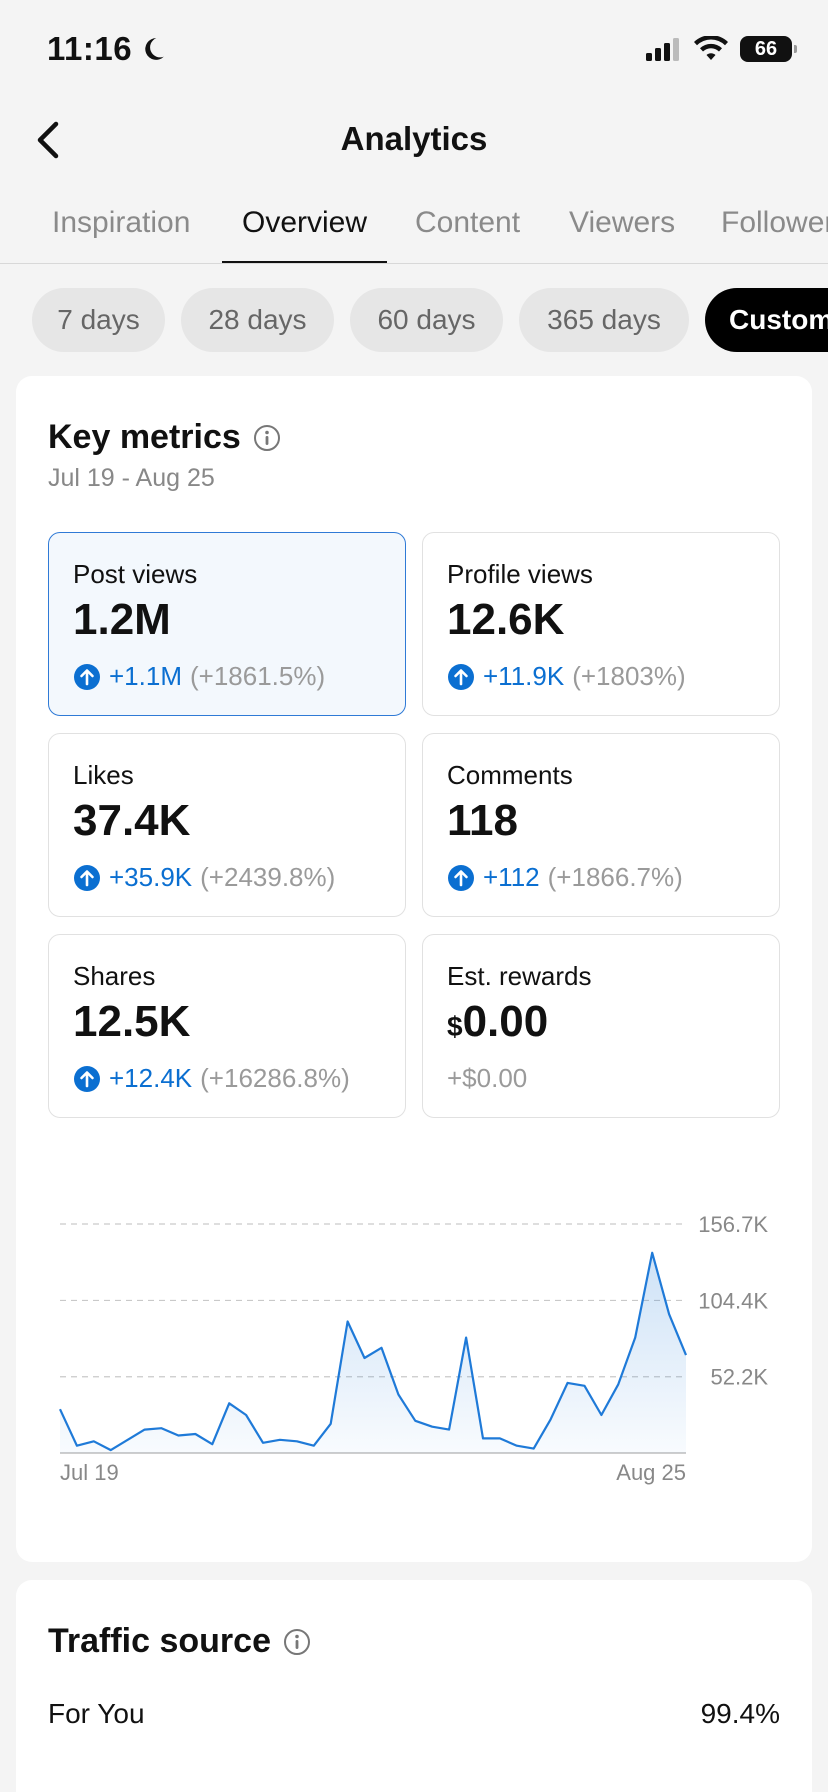 The width and height of the screenshot is (828, 1792). What do you see at coordinates (511, 877) in the screenshot?
I see `metric-delta: +112` at bounding box center [511, 877].